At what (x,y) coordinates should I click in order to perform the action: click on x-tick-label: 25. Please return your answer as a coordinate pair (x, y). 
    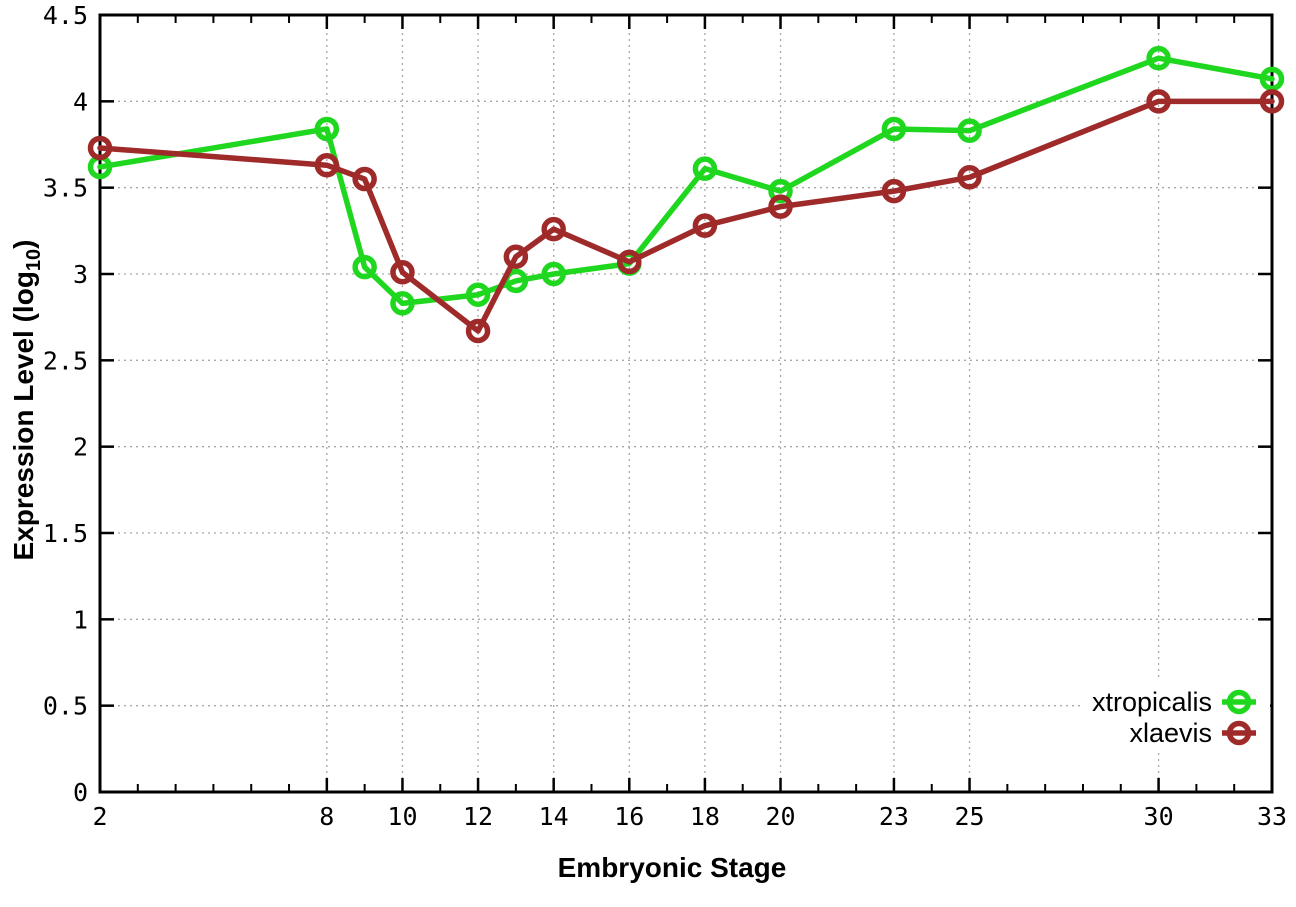
    Looking at the image, I should click on (969, 816).